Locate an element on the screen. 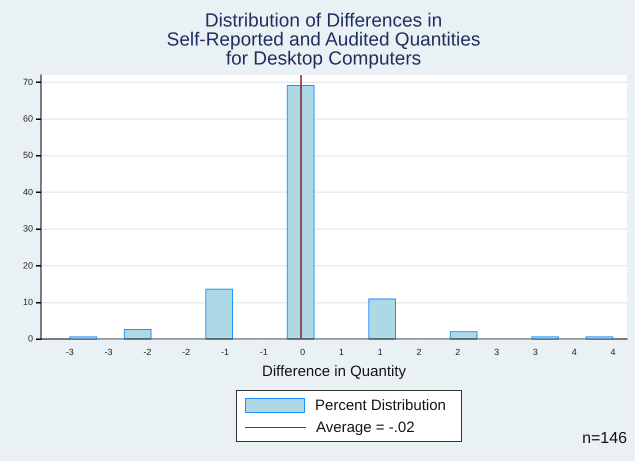 The height and width of the screenshot is (461, 635). y-tick-label: 0 is located at coordinates (31, 339).